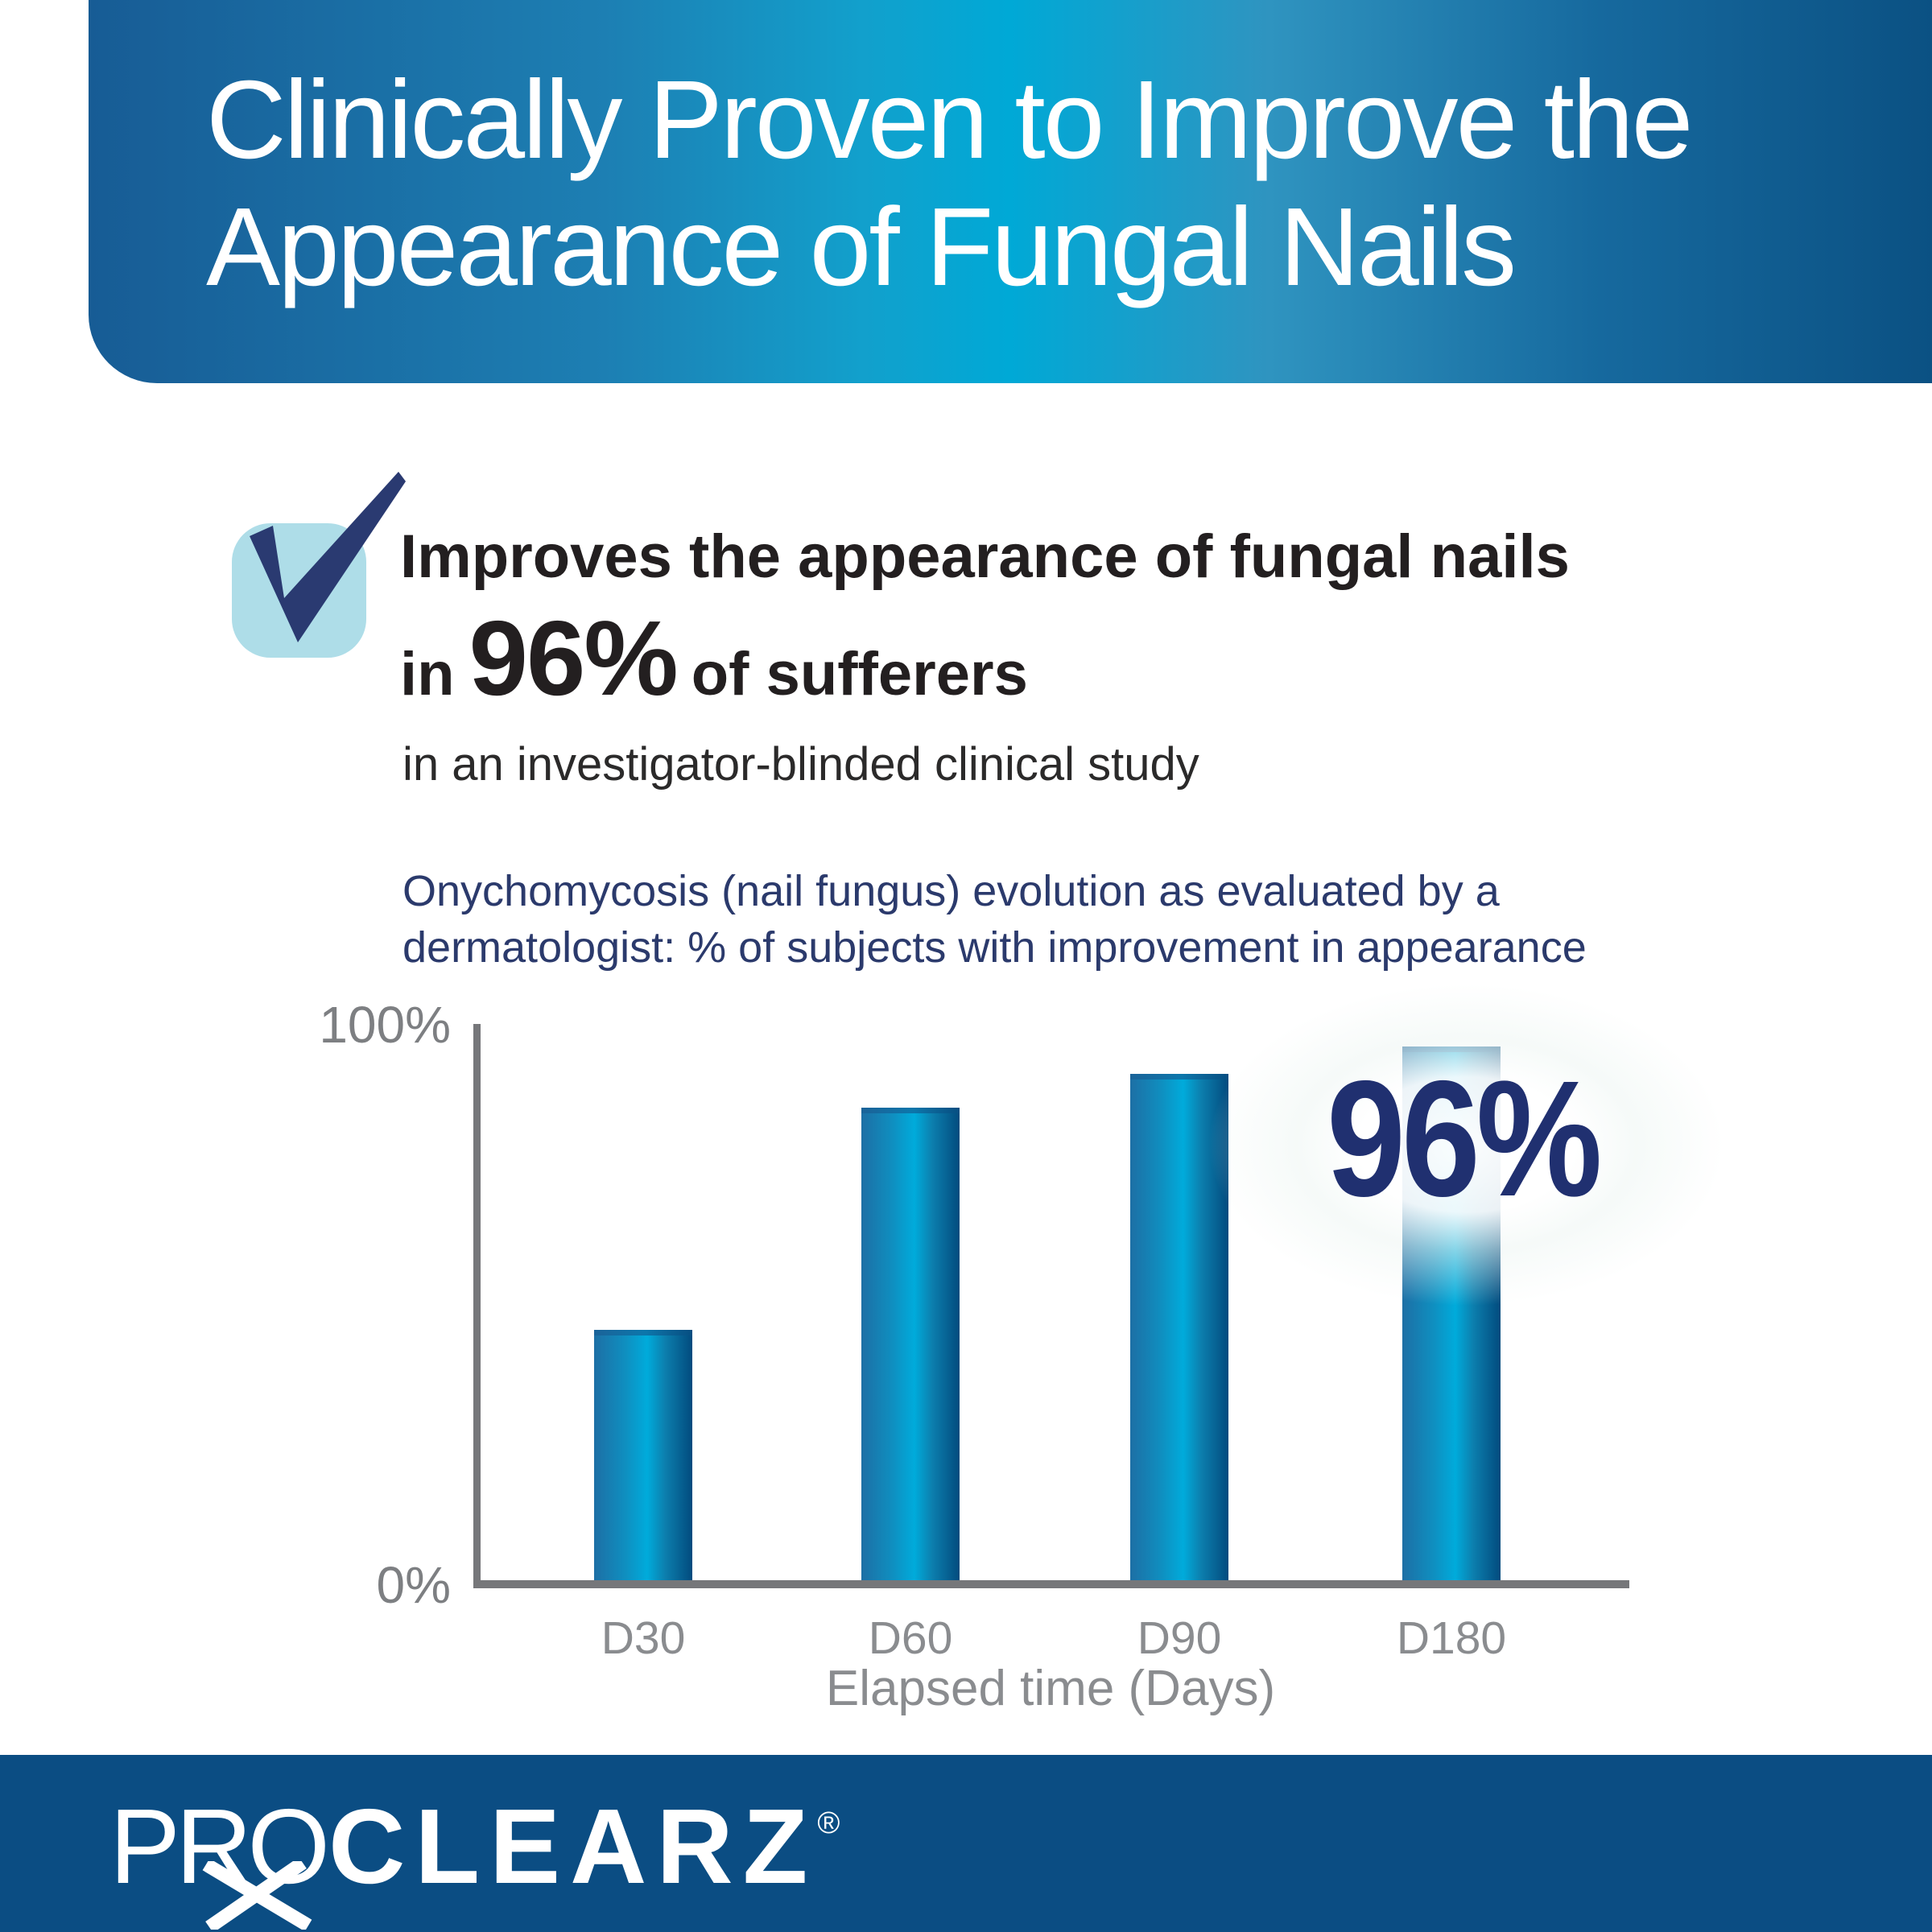  Describe the element at coordinates (1051, 1584) in the screenshot. I see `x-axis-line` at that location.